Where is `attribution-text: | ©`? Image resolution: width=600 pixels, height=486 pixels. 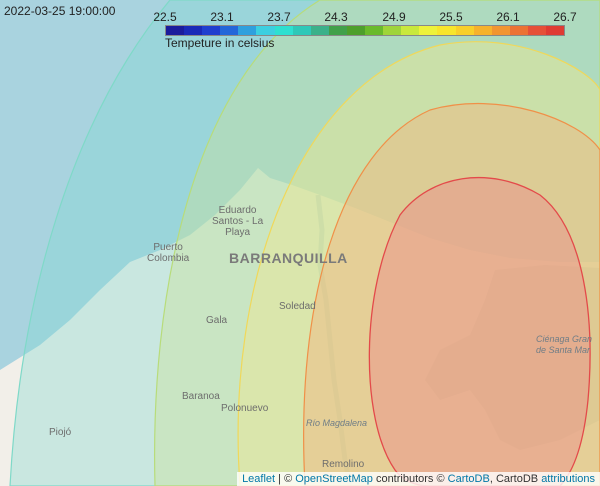
attribution-text: | © is located at coordinates (285, 479).